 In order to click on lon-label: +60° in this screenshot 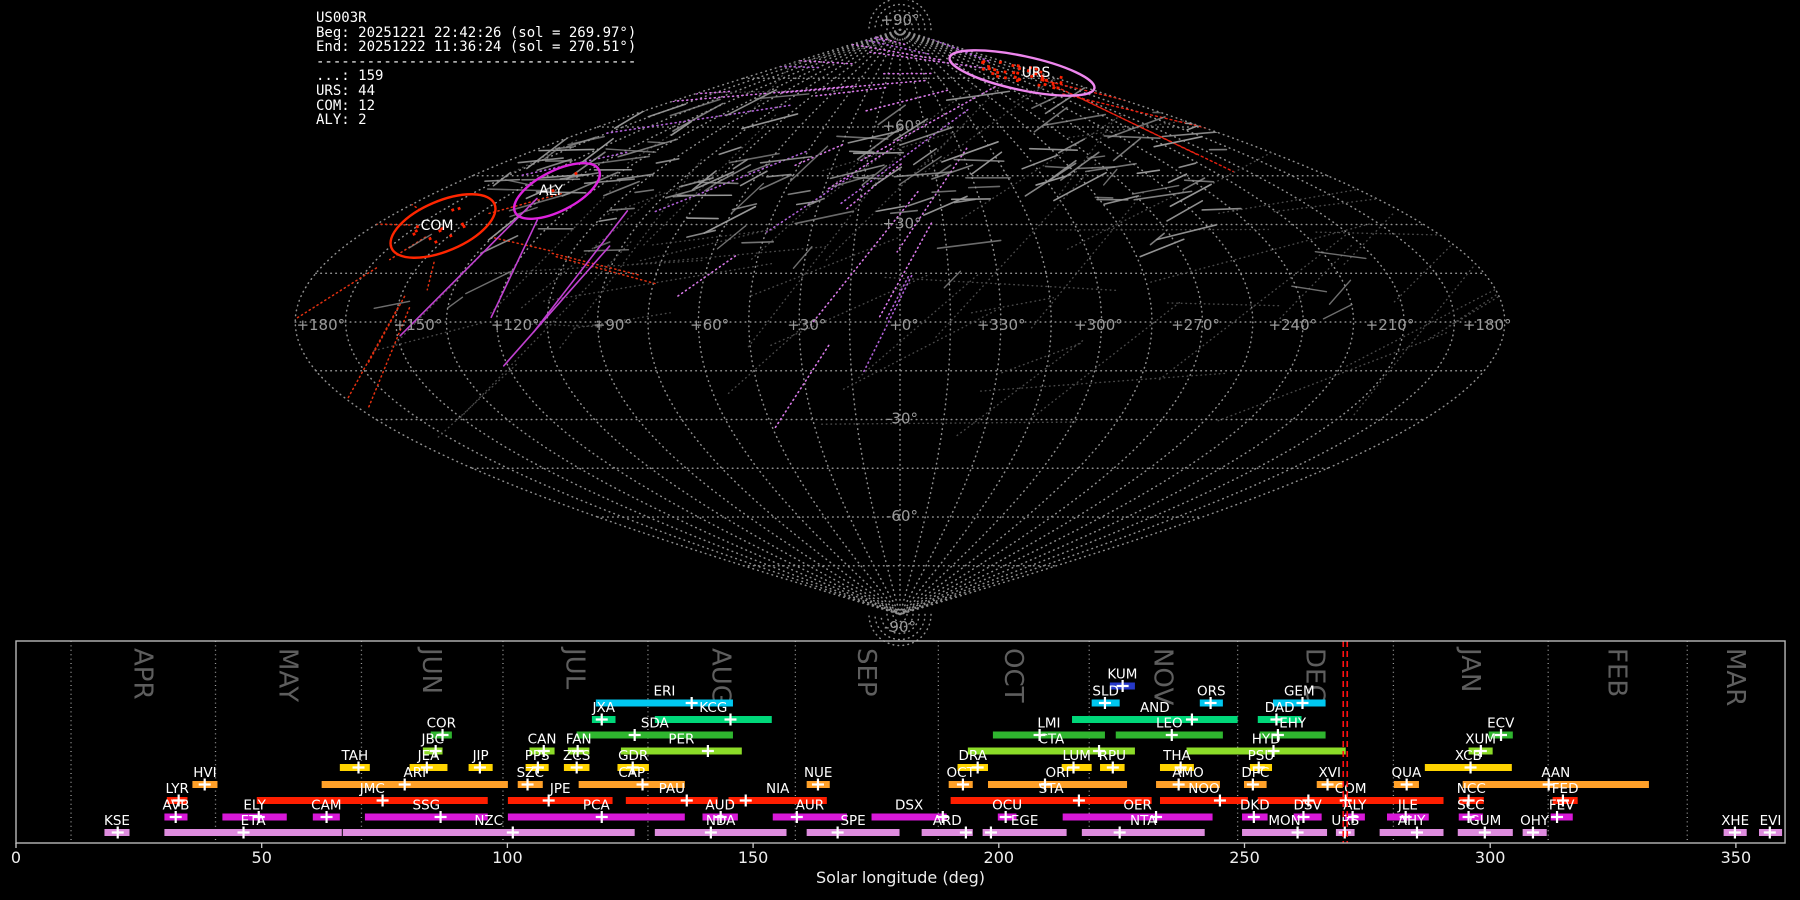, I will do `click(709, 325)`.